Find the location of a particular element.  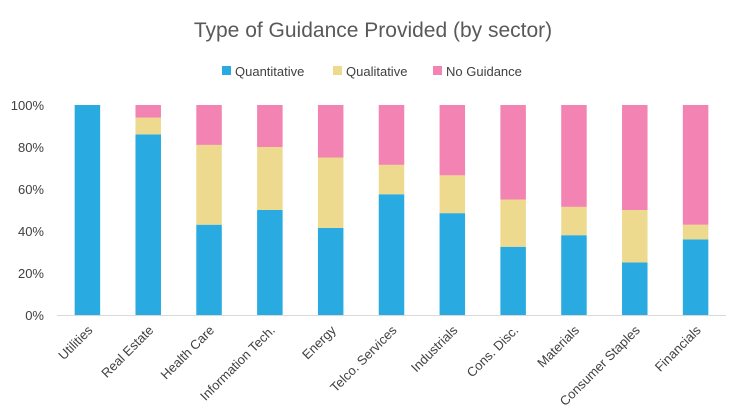

y-tick-label: 100% is located at coordinates (28, 105).